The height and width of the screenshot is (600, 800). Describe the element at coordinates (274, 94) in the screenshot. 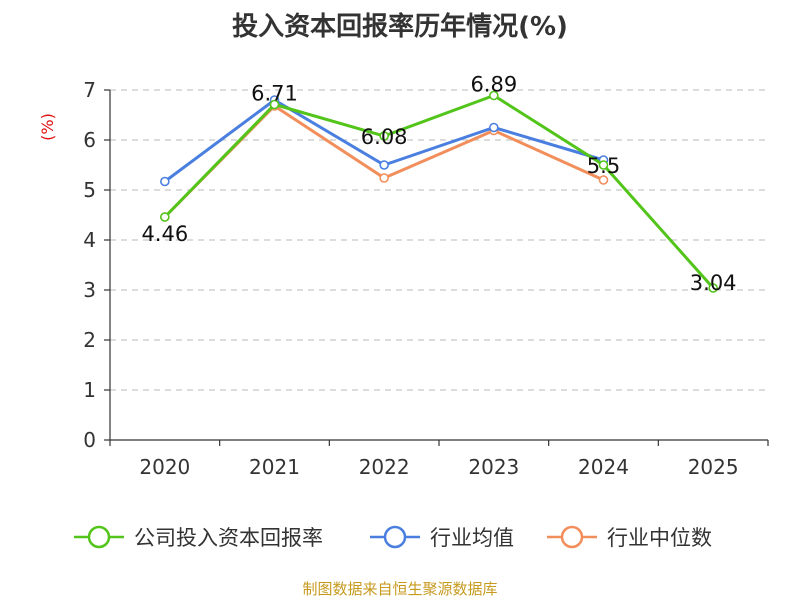

I see `data-label: 6.71` at that location.